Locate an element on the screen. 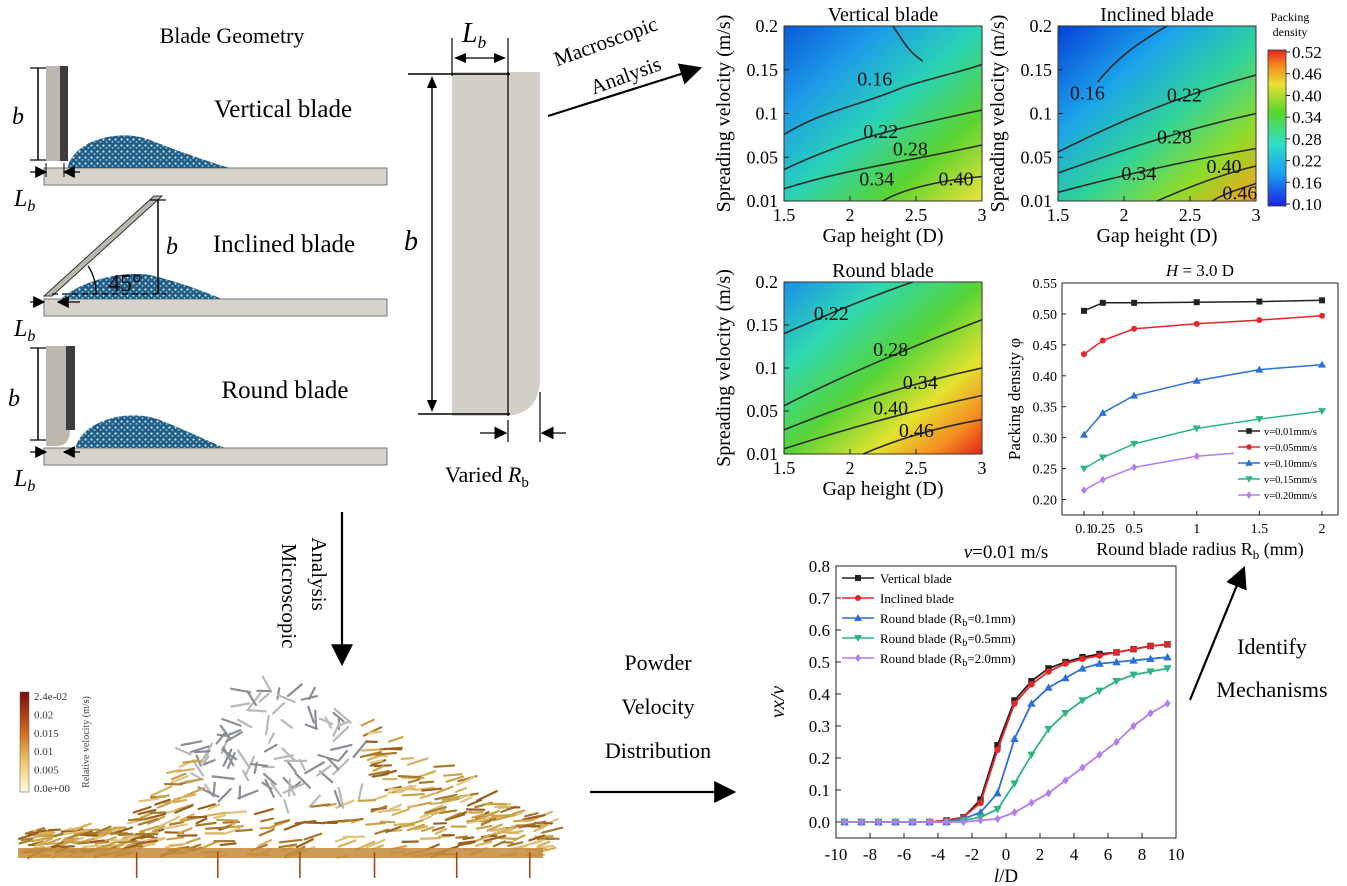 The image size is (1347, 886). contour-value-label: 0.22 is located at coordinates (831, 314).